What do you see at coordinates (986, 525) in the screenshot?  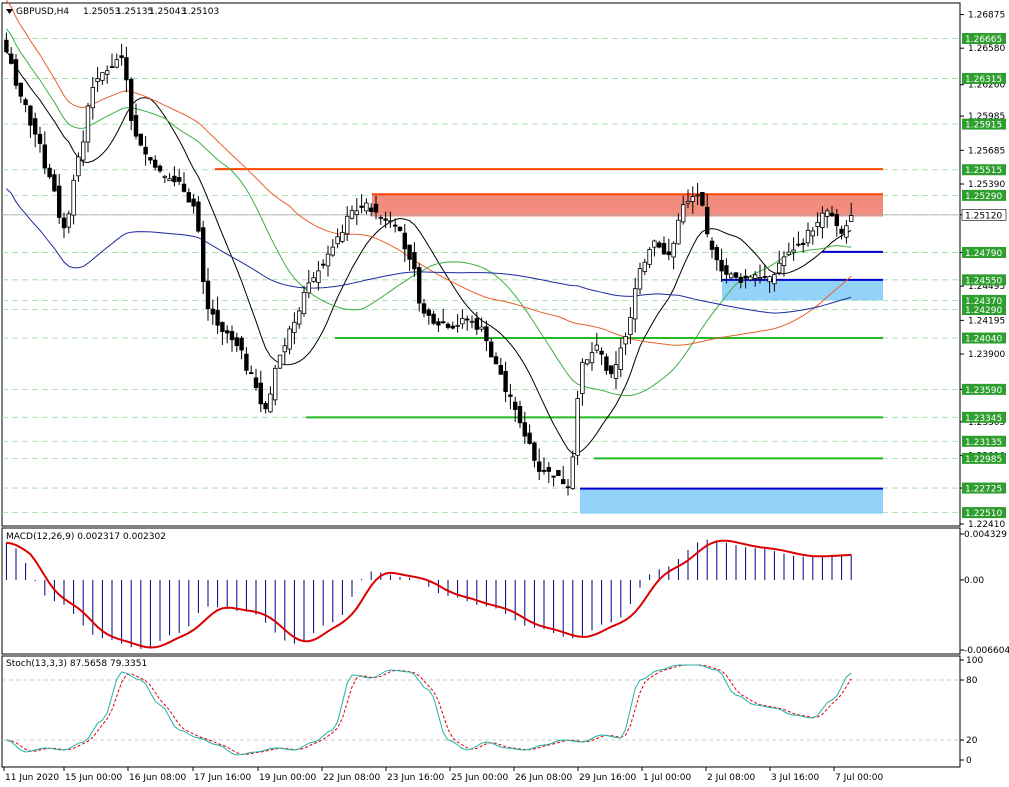 I see `price-tick-label: 1.22410` at bounding box center [986, 525].